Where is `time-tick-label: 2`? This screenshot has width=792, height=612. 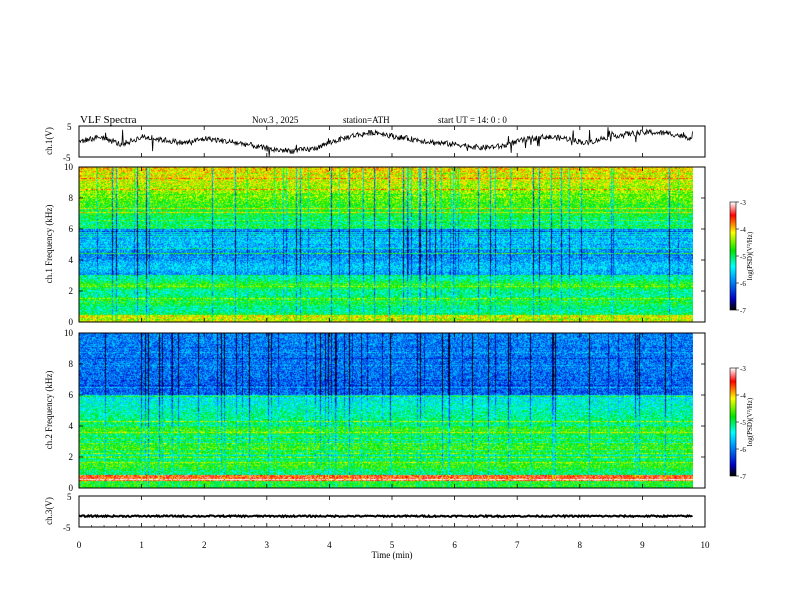 time-tick-label: 2 is located at coordinates (204, 545).